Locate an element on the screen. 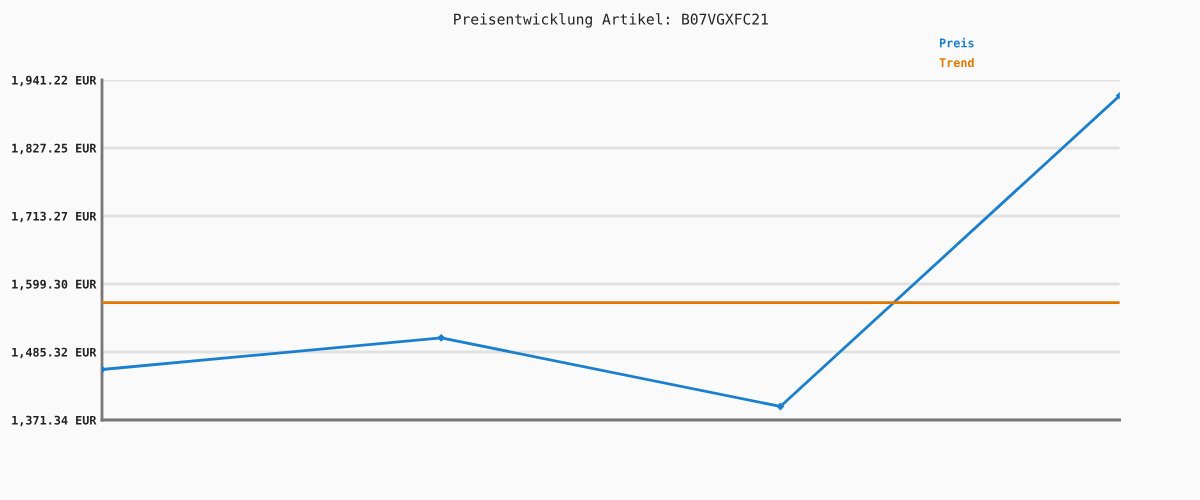 This screenshot has width=1200, height=500. y-tick-label: 1,599.30 EUR is located at coordinates (54, 285).